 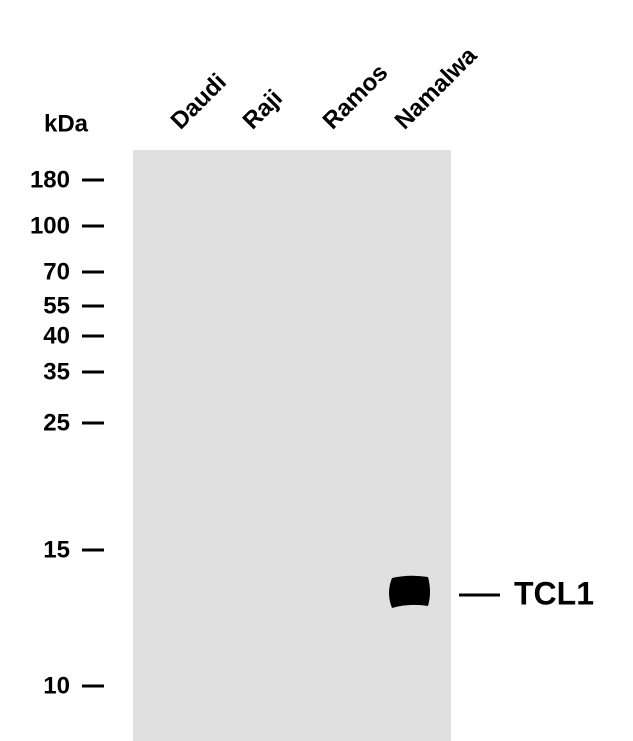 I want to click on marker-label: 180, so click(x=50, y=179).